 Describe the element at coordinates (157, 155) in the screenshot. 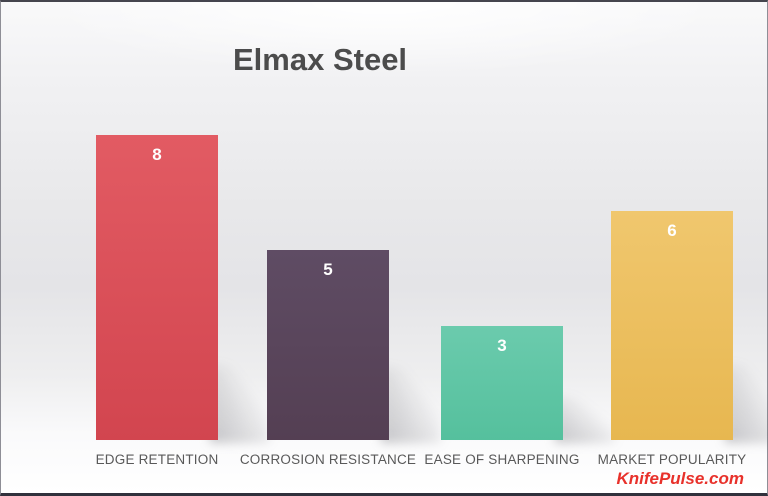

I see `bar-value-label: 8` at that location.